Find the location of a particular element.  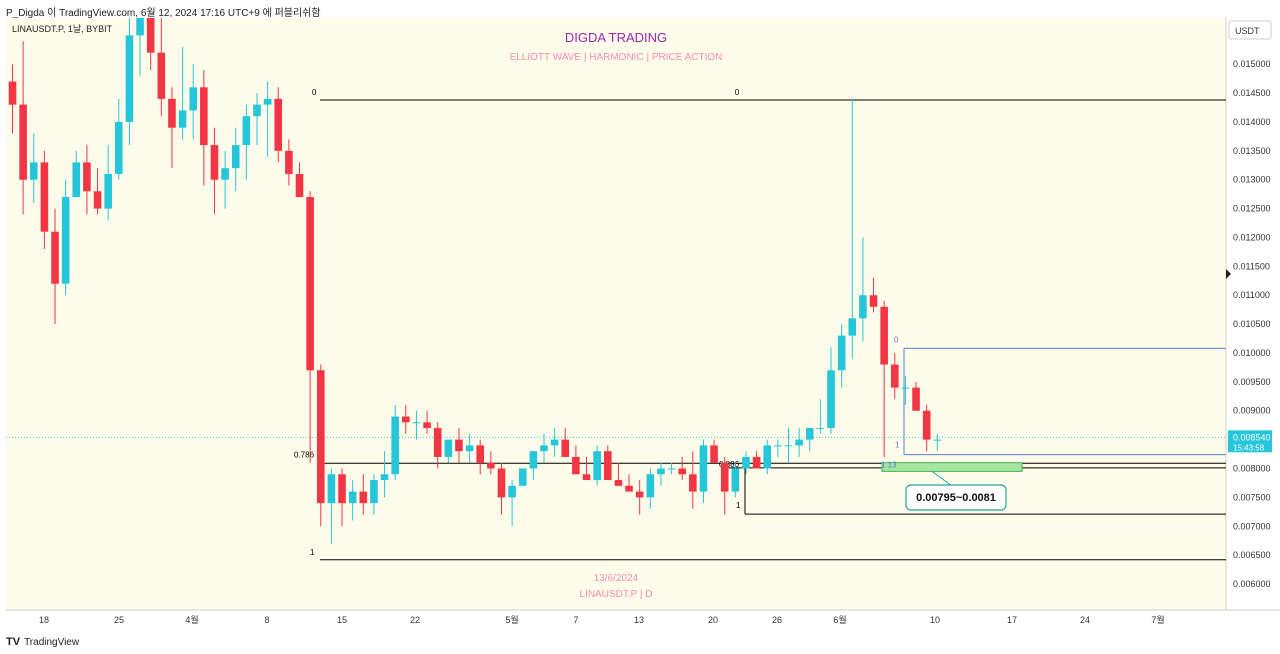

currency-label: USDT is located at coordinates (1247, 31).